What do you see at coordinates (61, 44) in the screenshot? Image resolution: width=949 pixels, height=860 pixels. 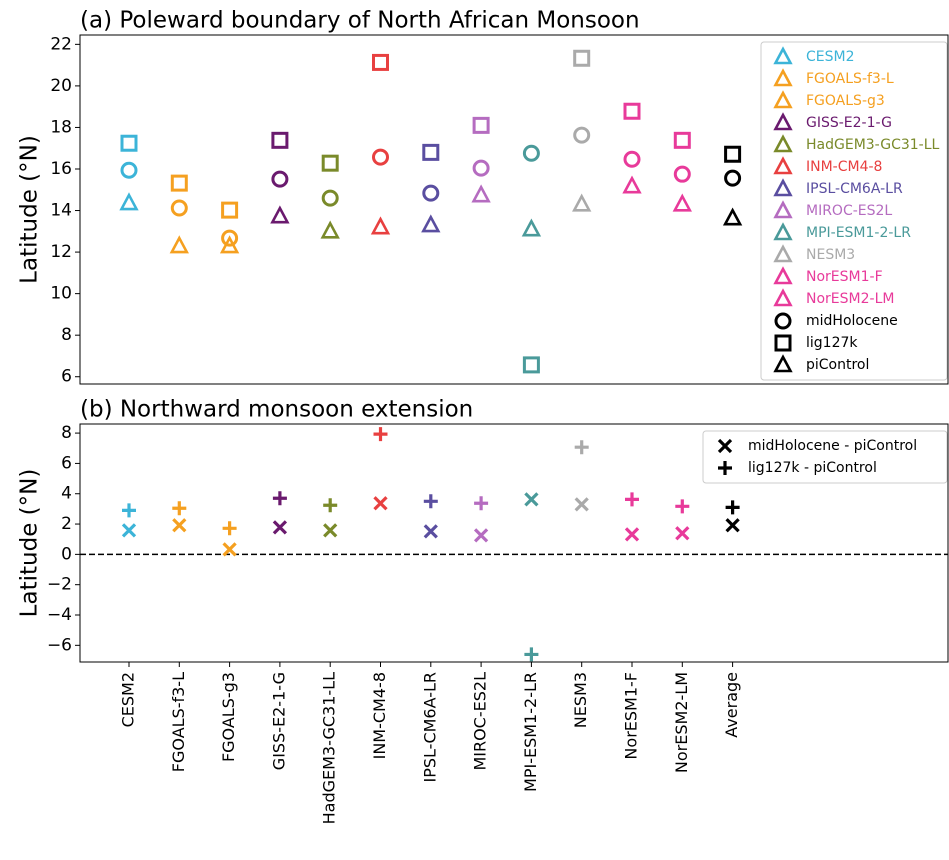 I see `y-tick-label: 22` at bounding box center [61, 44].